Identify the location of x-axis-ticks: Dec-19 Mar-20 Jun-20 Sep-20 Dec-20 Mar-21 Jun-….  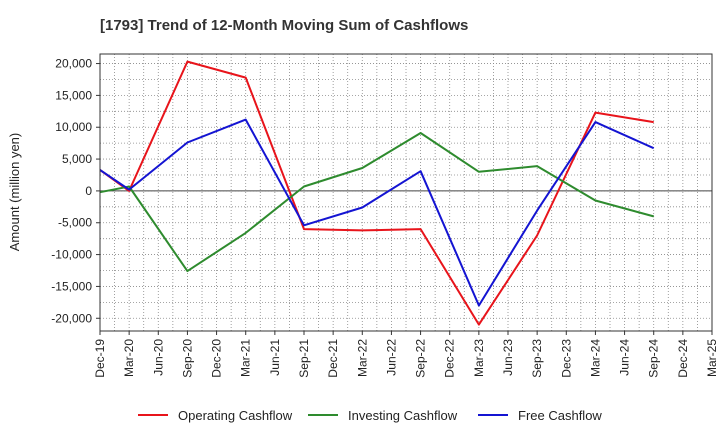
(406, 354).